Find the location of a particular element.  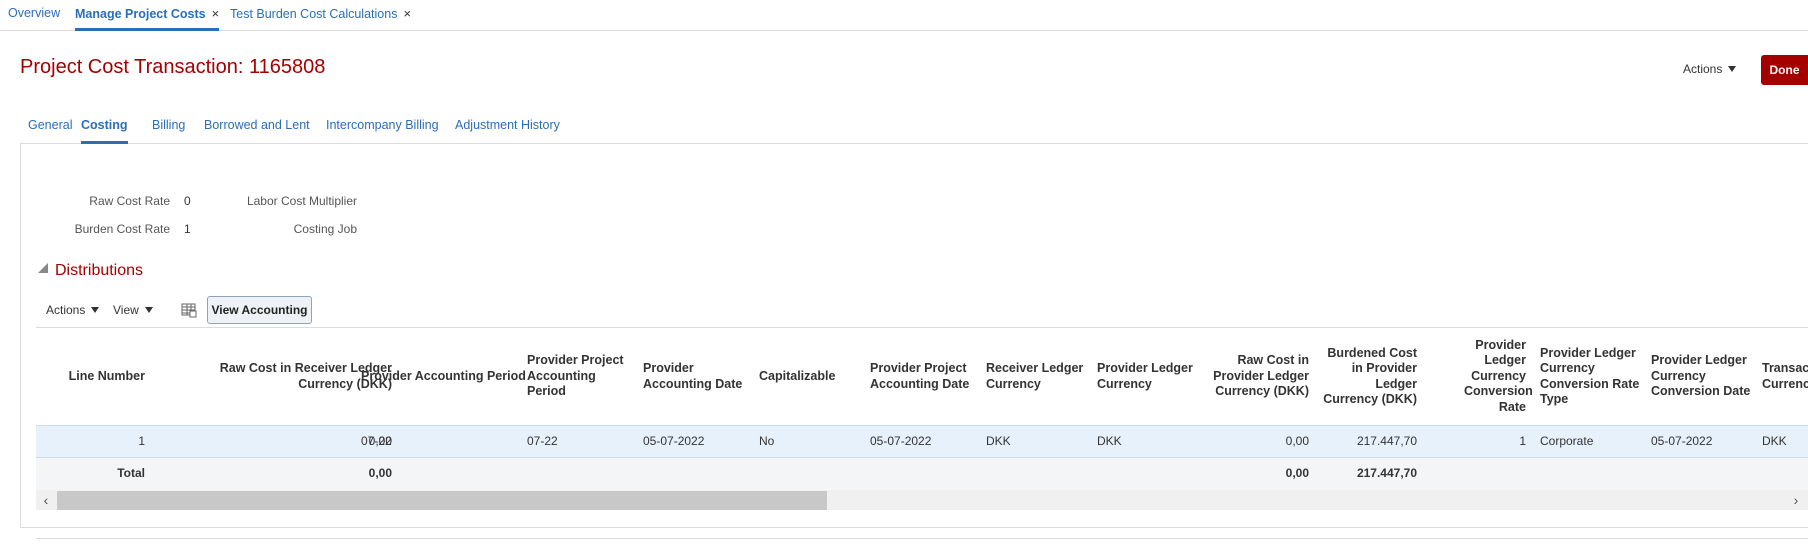

cell-raw-cost-provider: 0,00 is located at coordinates (1297, 441).